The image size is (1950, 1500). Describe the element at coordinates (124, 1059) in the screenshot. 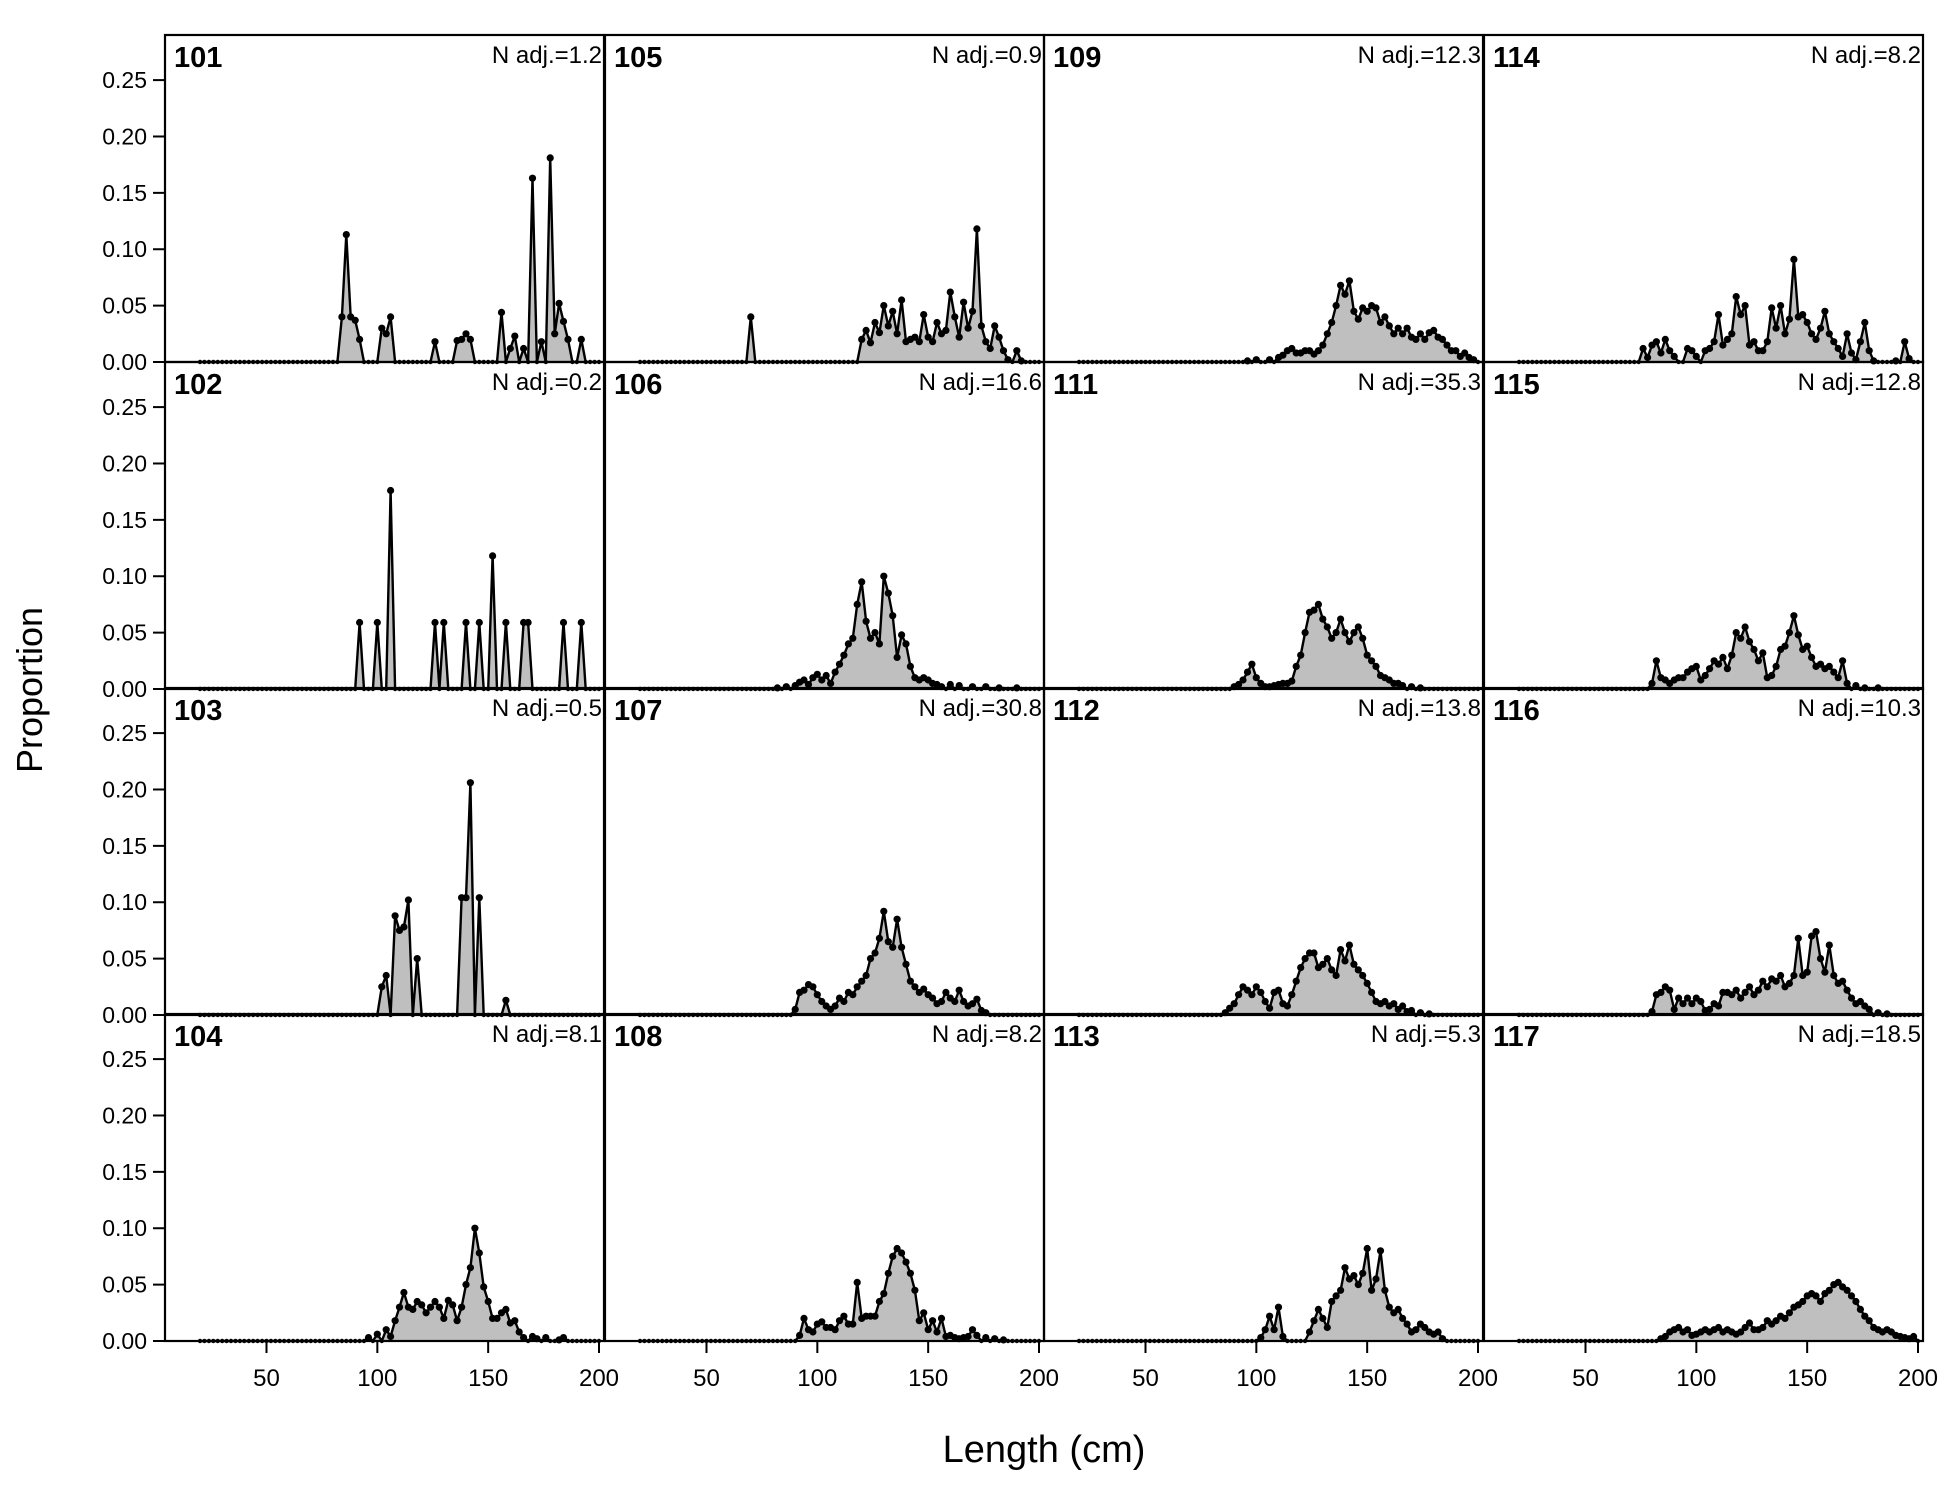

I see `y-tick-label: 0.25` at that location.